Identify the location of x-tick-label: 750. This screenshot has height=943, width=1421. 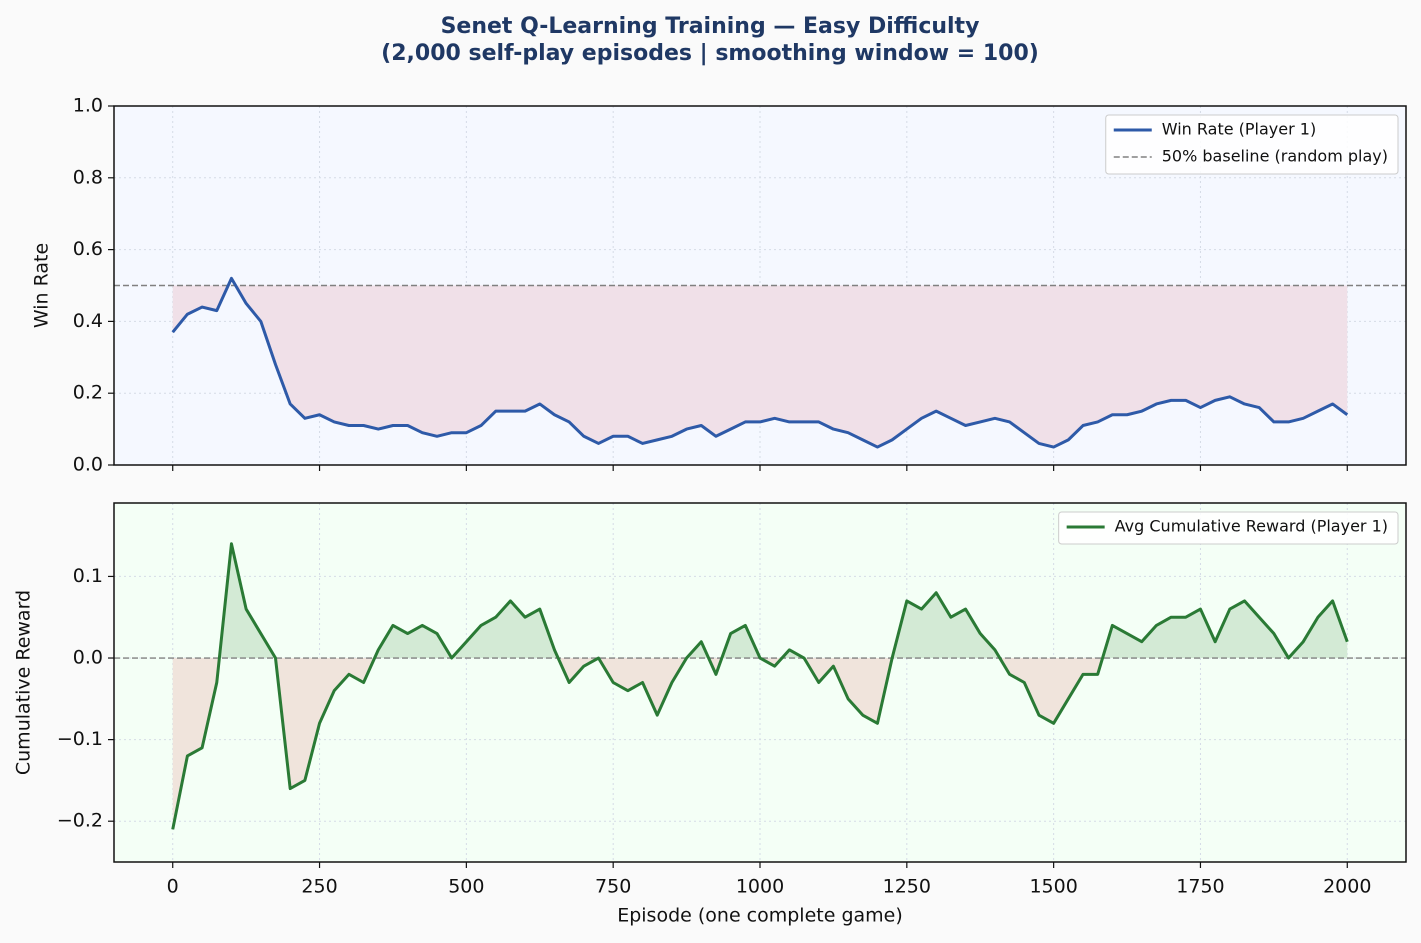
(613, 887).